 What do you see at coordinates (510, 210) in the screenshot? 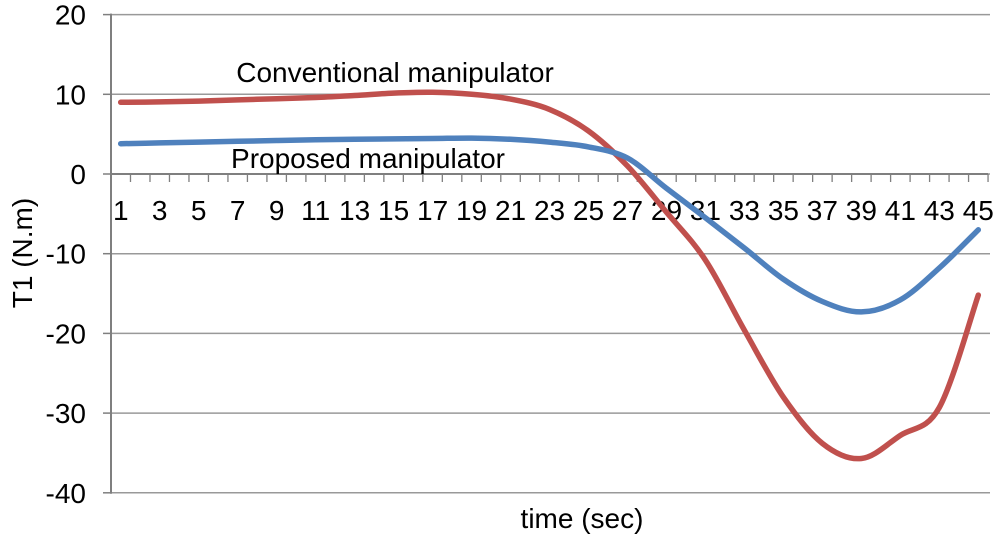
I see `x-tick-label: 21` at bounding box center [510, 210].